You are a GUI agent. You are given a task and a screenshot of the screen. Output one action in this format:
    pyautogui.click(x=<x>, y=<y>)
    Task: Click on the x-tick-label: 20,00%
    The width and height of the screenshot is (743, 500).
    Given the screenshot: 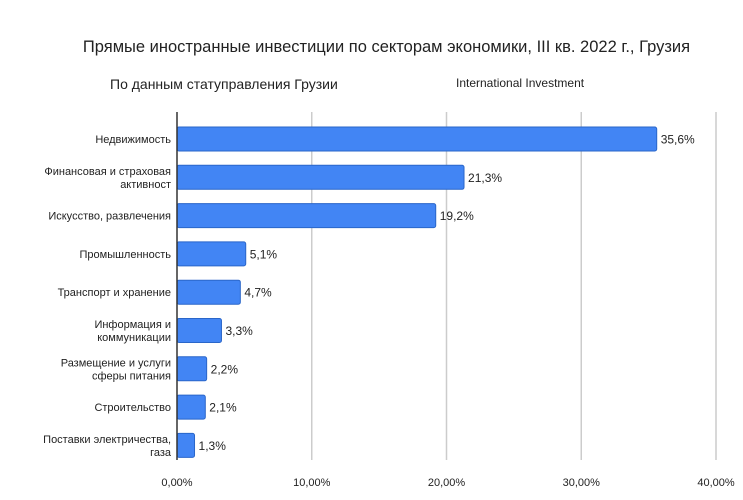 What is the action you would take?
    pyautogui.click(x=447, y=483)
    